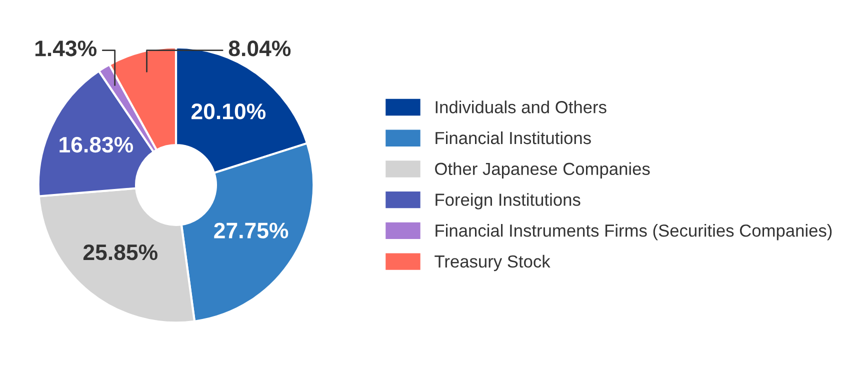 The image size is (842, 370). Describe the element at coordinates (634, 232) in the screenshot. I see `legend-label: Financial Instruments Firms (Securities Companies)` at that location.